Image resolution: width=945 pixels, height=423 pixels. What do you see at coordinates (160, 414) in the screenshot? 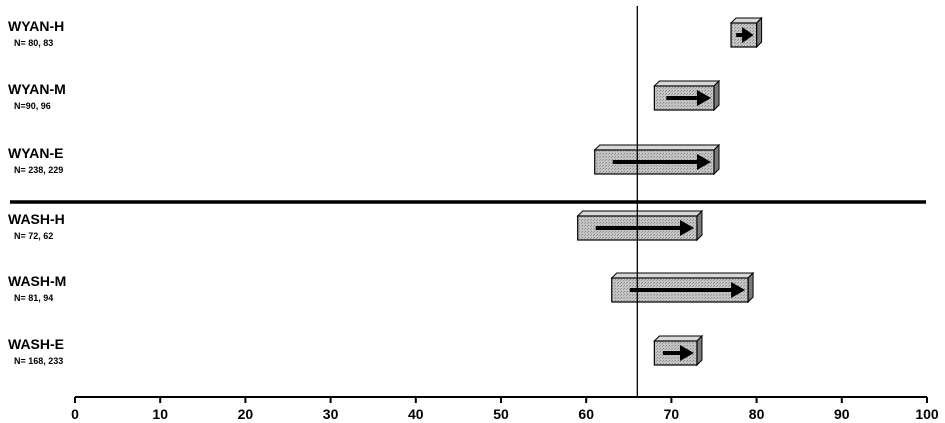
I see `x-tick-label: 10` at bounding box center [160, 414].